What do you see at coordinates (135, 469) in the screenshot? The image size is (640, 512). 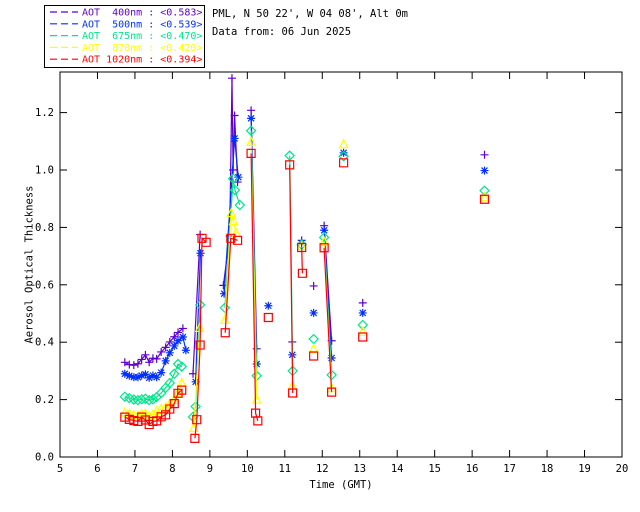 I see `x-axis-tick-label: 7` at bounding box center [135, 469].